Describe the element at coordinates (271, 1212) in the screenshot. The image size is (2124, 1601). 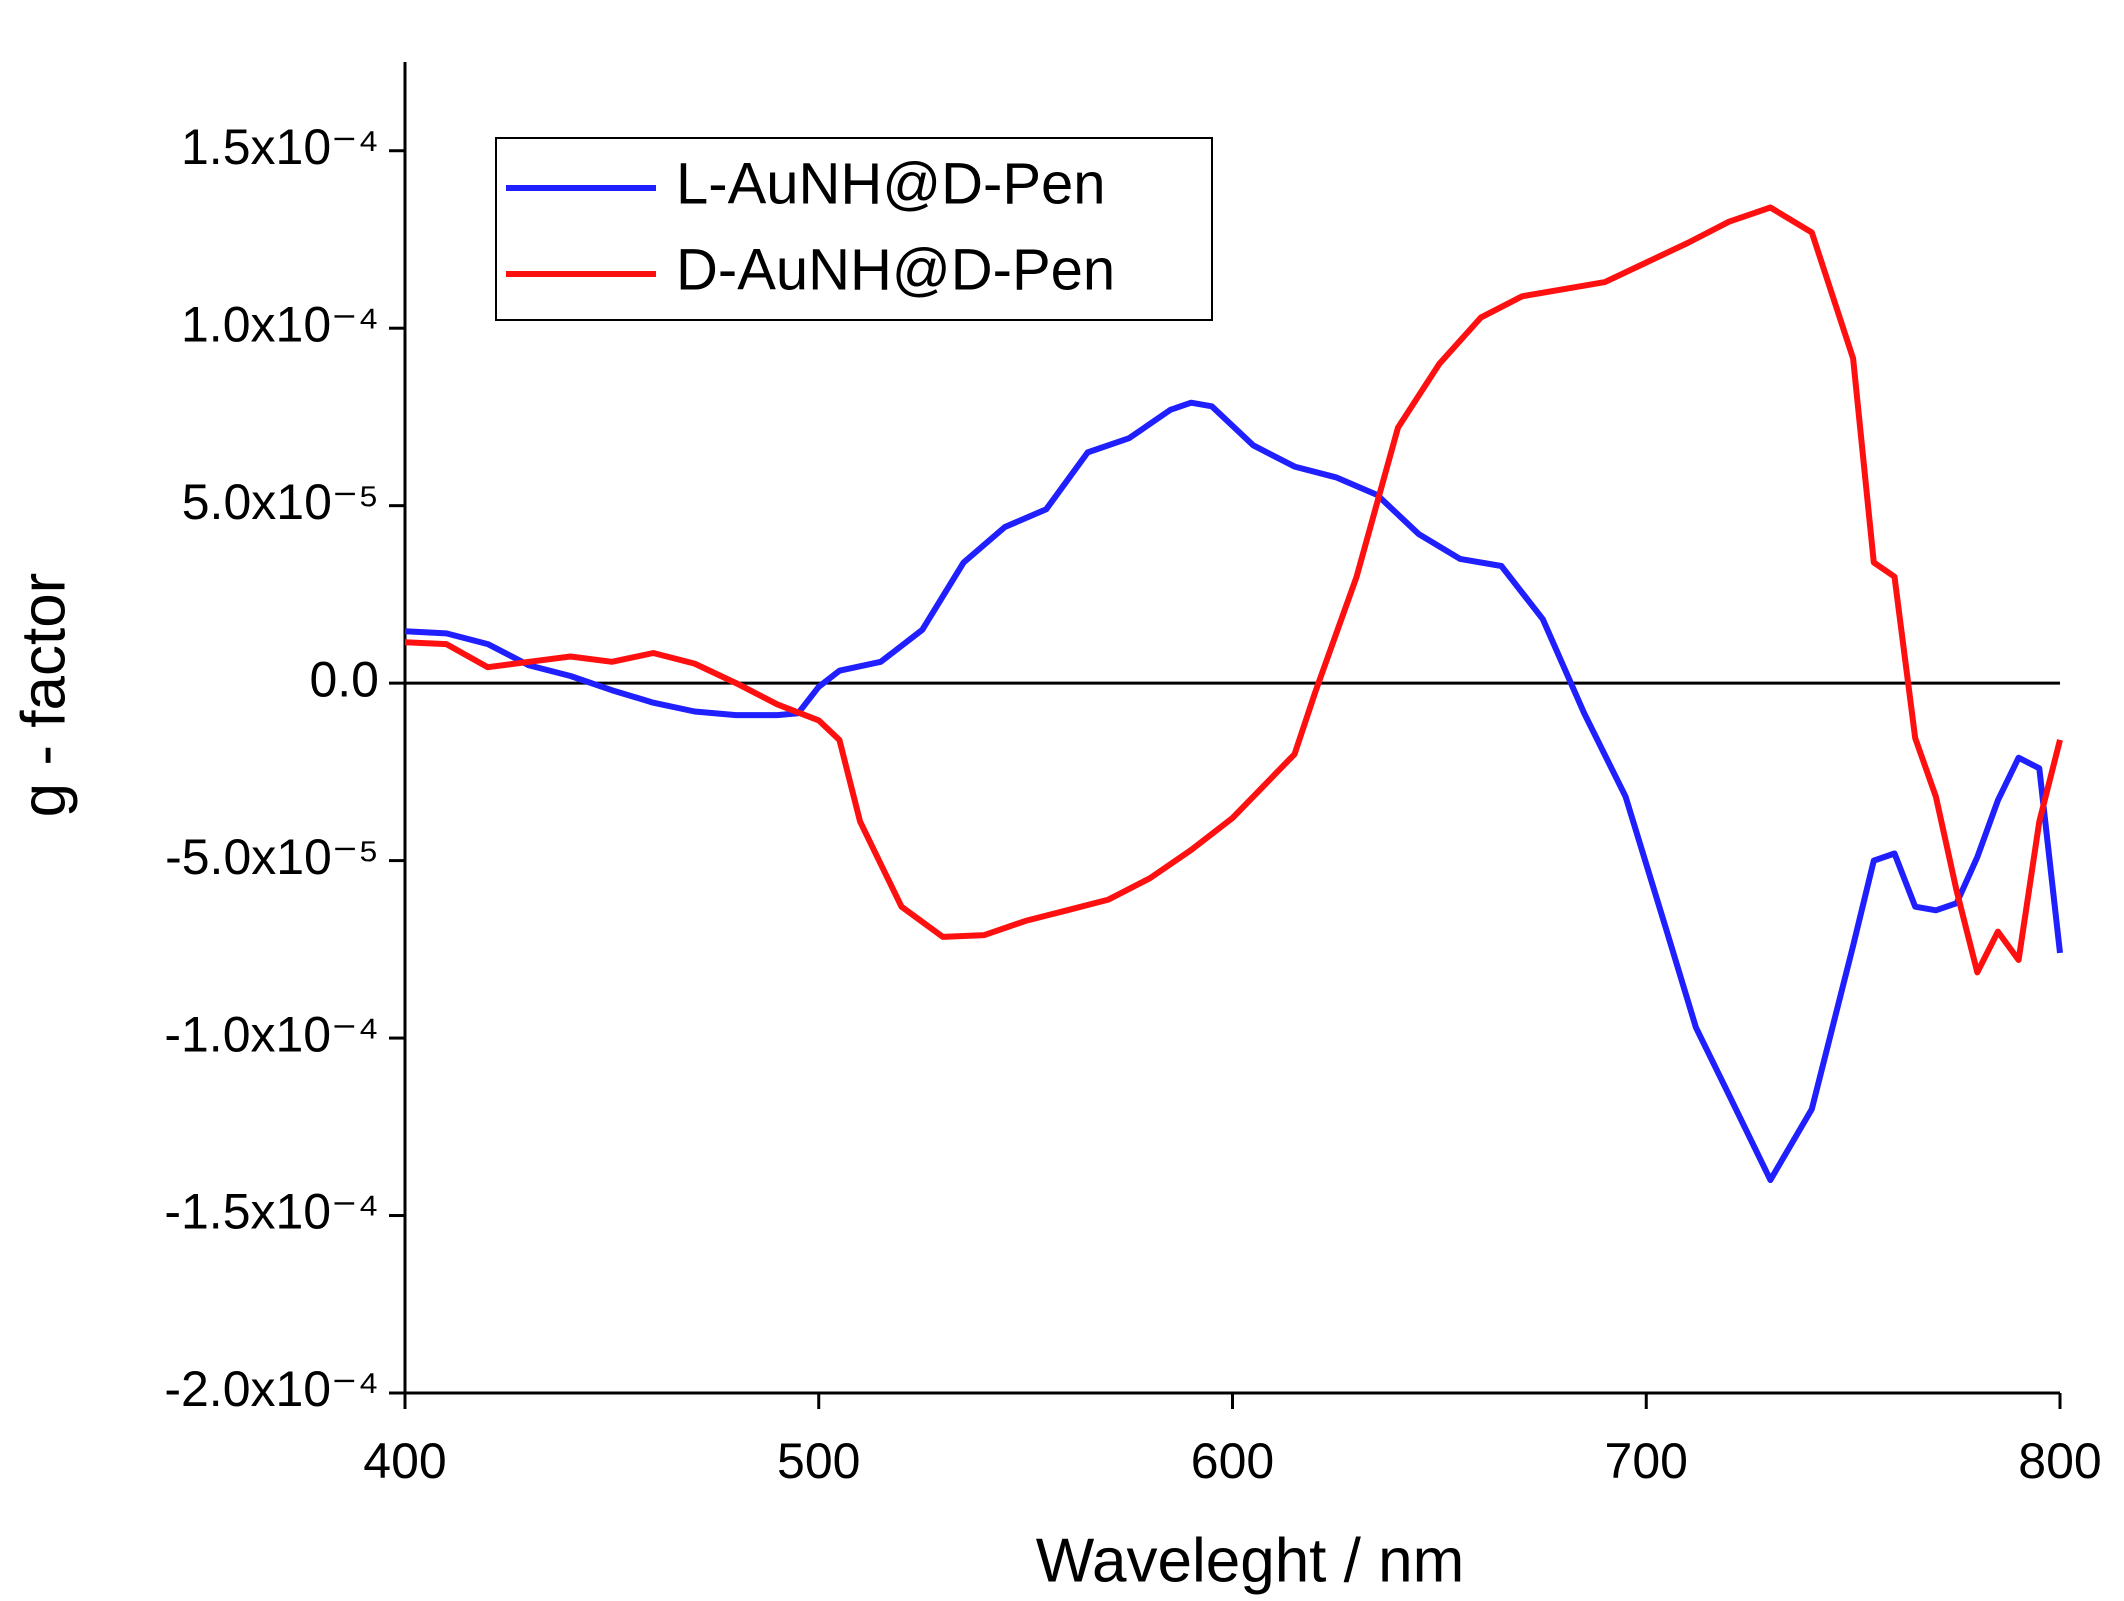
I see `y-tick-label: -1.5x10⁻⁴` at that location.